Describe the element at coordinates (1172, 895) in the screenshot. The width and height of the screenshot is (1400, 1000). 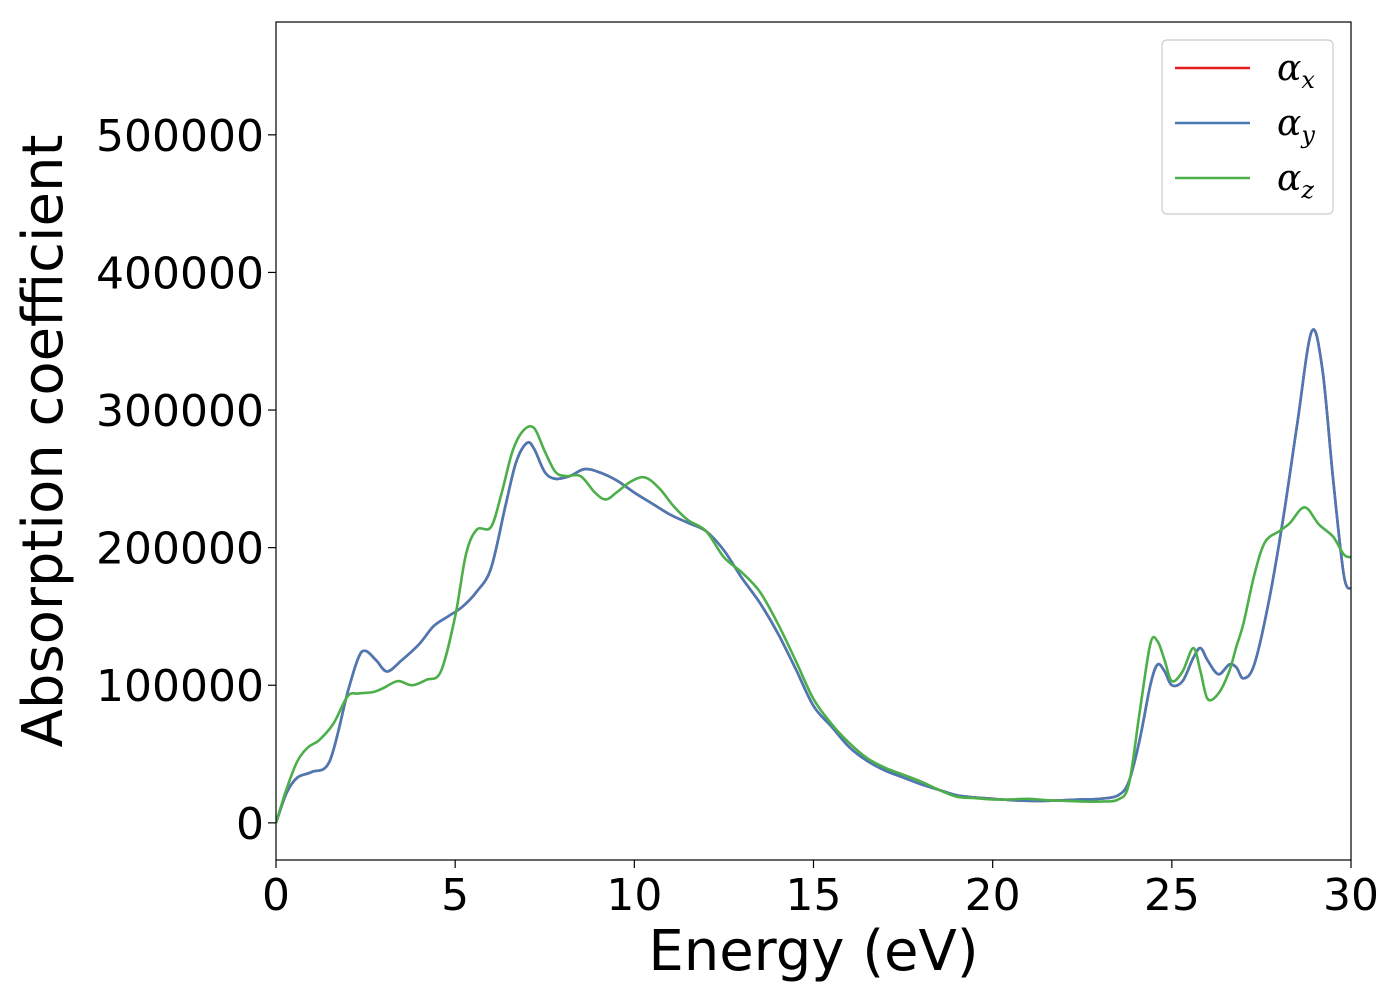
I see `x-tick-label: 25` at that location.